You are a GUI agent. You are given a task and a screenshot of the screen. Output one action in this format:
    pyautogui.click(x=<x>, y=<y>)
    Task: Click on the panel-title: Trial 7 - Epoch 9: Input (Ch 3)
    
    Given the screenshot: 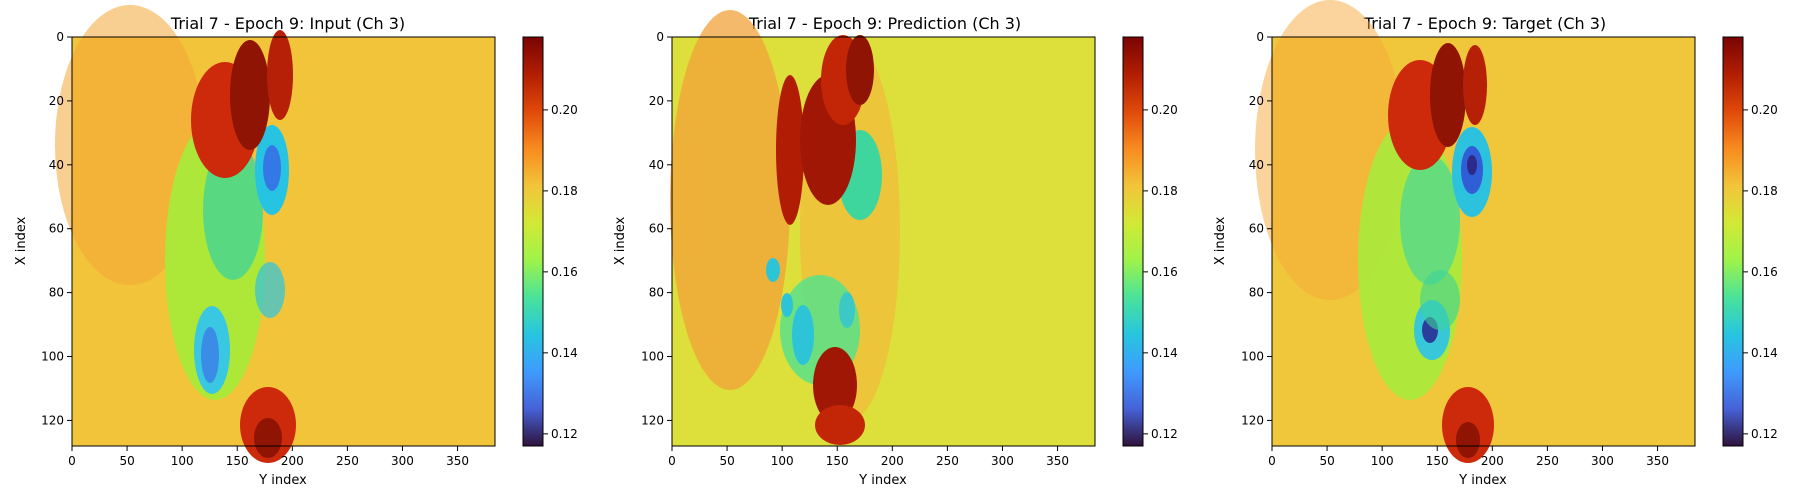 What is the action you would take?
    pyautogui.click(x=287, y=23)
    